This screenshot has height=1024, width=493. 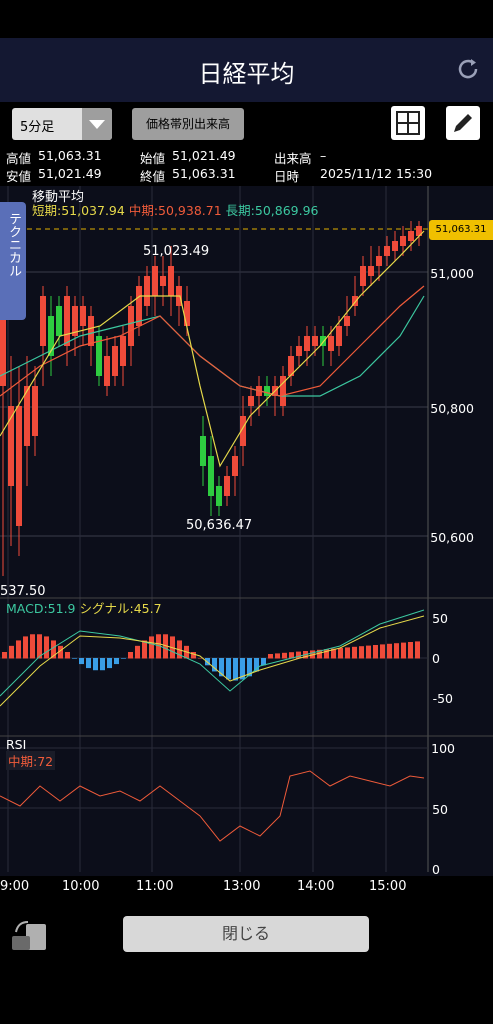 What do you see at coordinates (23, 591) in the screenshot?
I see `left-annotation: 537.50` at bounding box center [23, 591].